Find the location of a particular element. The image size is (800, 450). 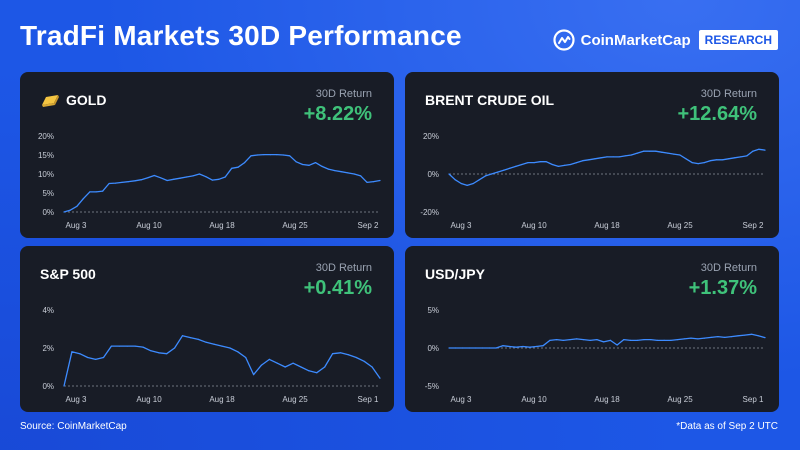

gold-return-label: 30D Return is located at coordinates (343, 94).